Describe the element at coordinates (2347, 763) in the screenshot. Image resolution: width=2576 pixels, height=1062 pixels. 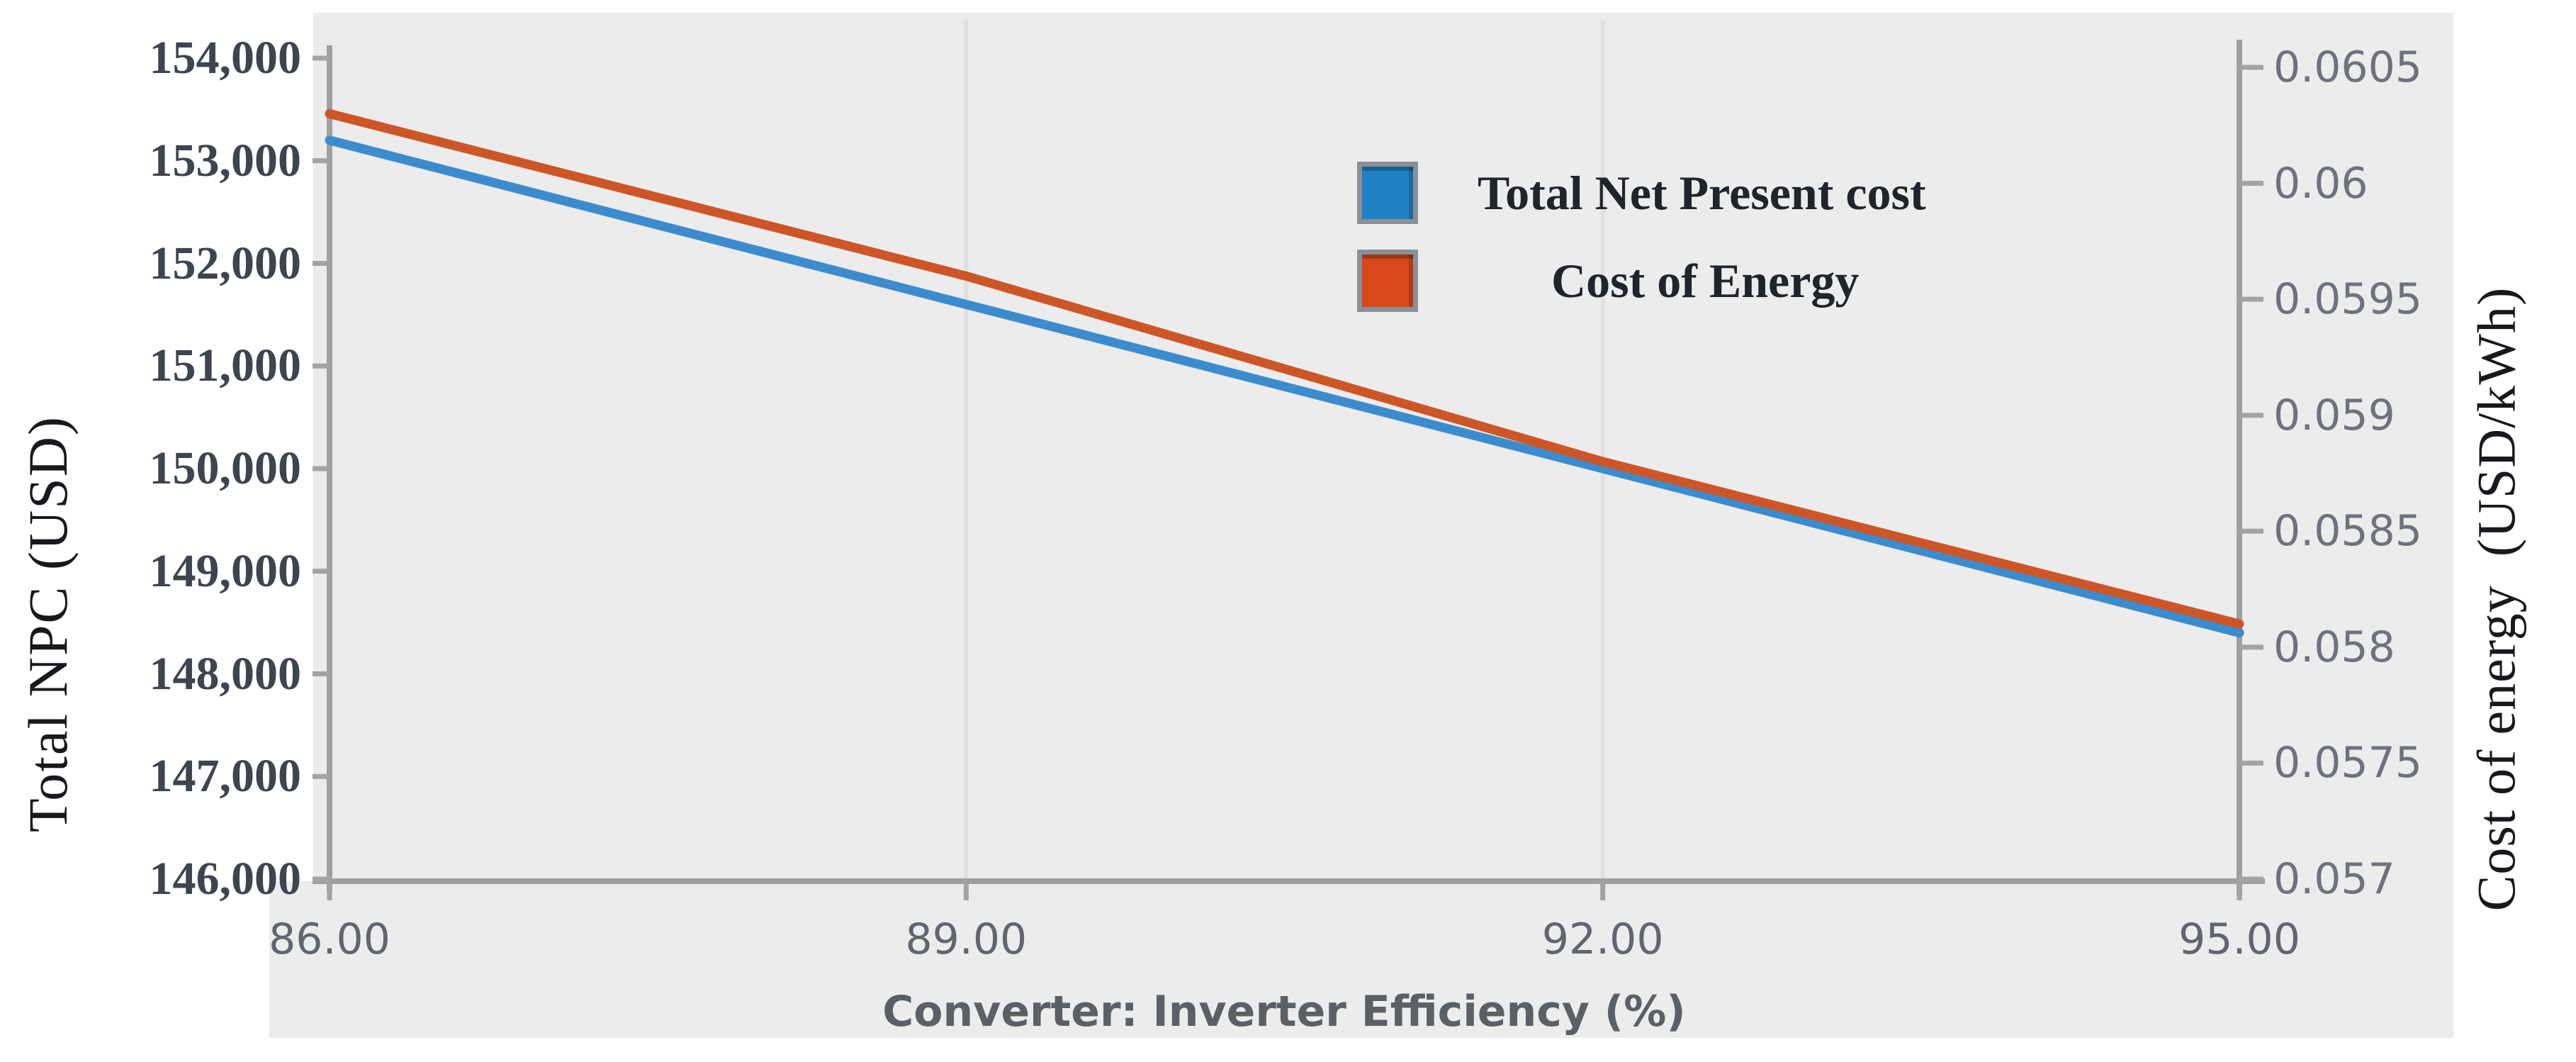
I see `right-axis-tick-label: 0.0575` at that location.